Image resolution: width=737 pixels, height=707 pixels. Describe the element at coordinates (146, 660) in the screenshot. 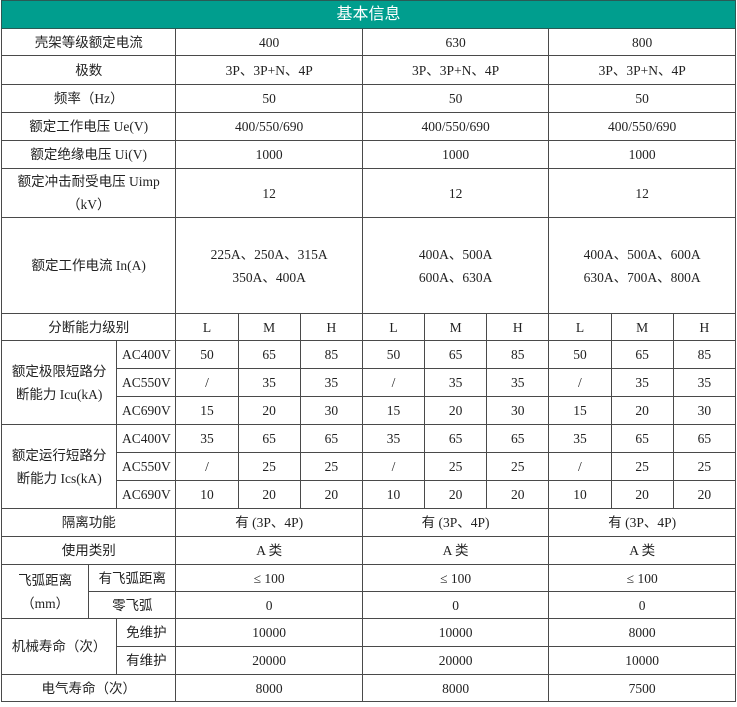

I see `sub-label: 有维护` at that location.